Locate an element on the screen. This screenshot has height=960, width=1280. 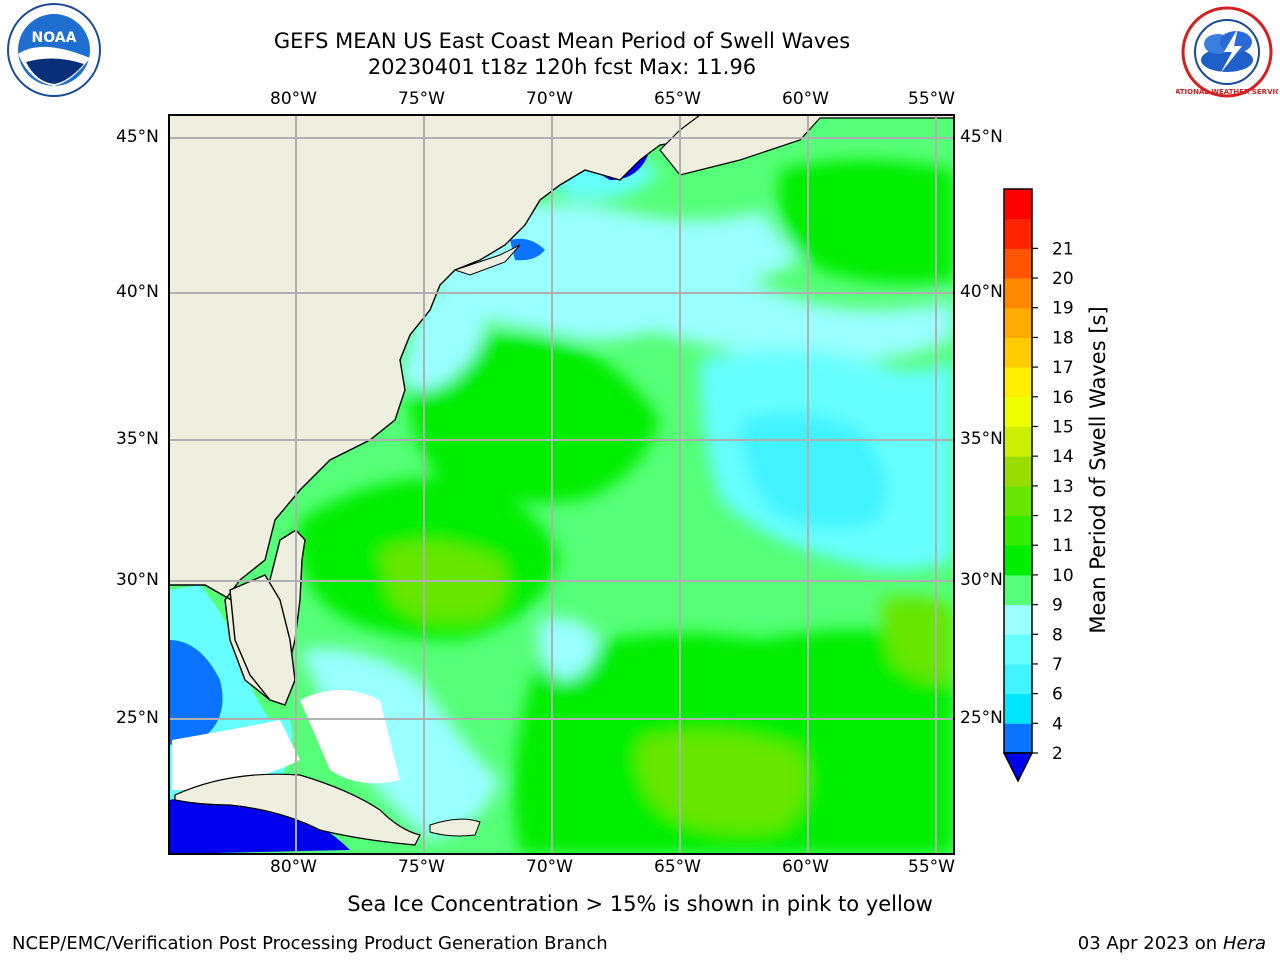
lat-tick-left-25n: 25°N is located at coordinates (137, 718).